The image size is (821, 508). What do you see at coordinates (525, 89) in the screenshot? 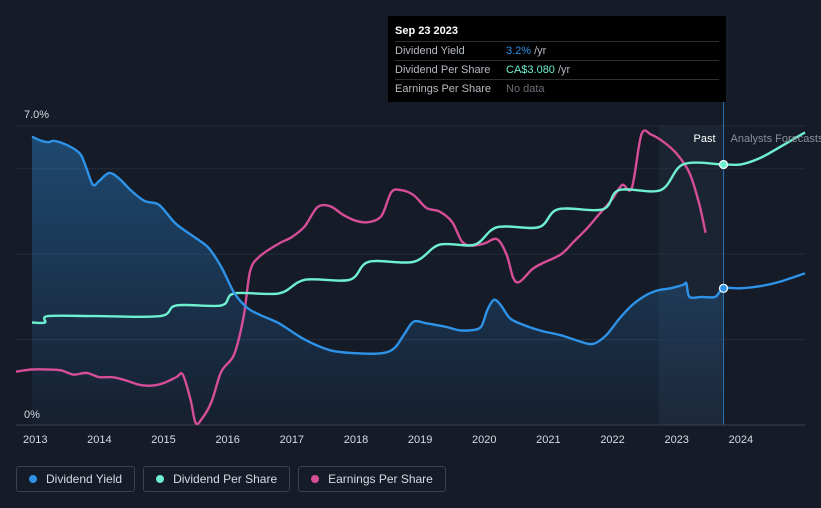
I see `tooltip-value: No data` at bounding box center [525, 89].